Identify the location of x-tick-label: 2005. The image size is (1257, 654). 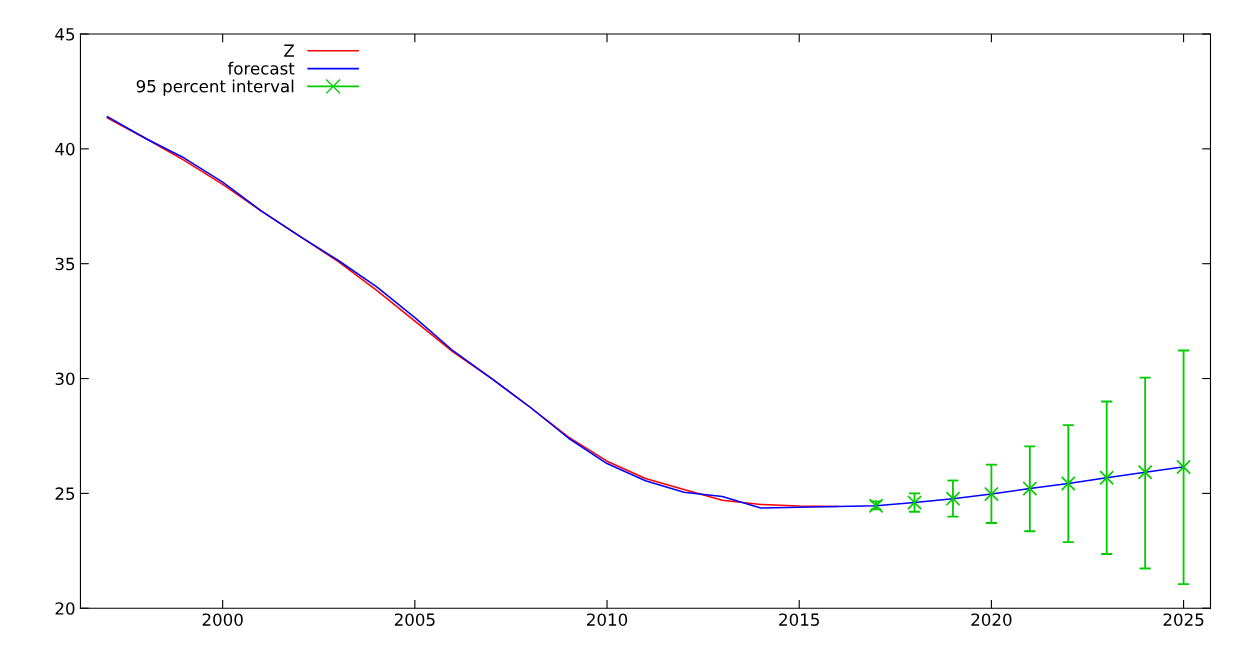
(414, 619).